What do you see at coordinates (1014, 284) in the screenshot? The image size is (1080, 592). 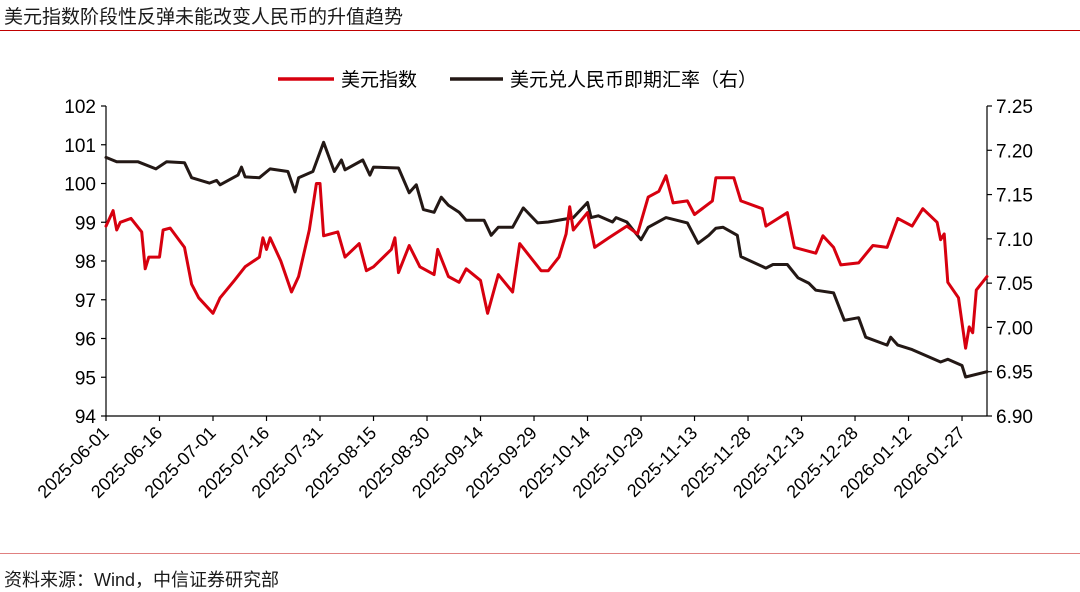 I see `right-y-tick-label: 7.05` at bounding box center [1014, 284].